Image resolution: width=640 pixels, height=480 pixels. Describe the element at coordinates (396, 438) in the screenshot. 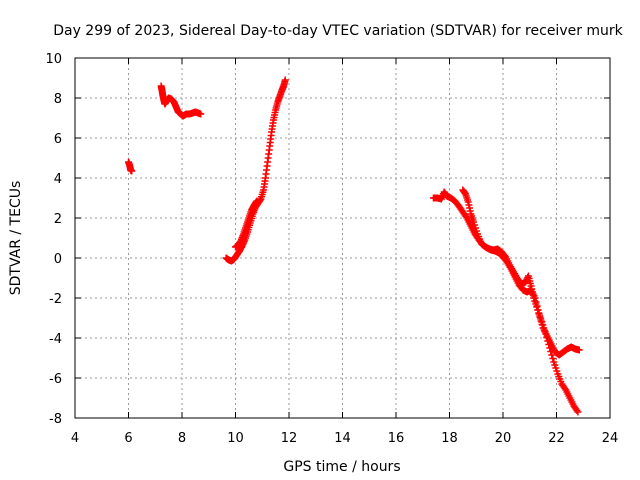

I see `x-tick-label: 16` at that location.